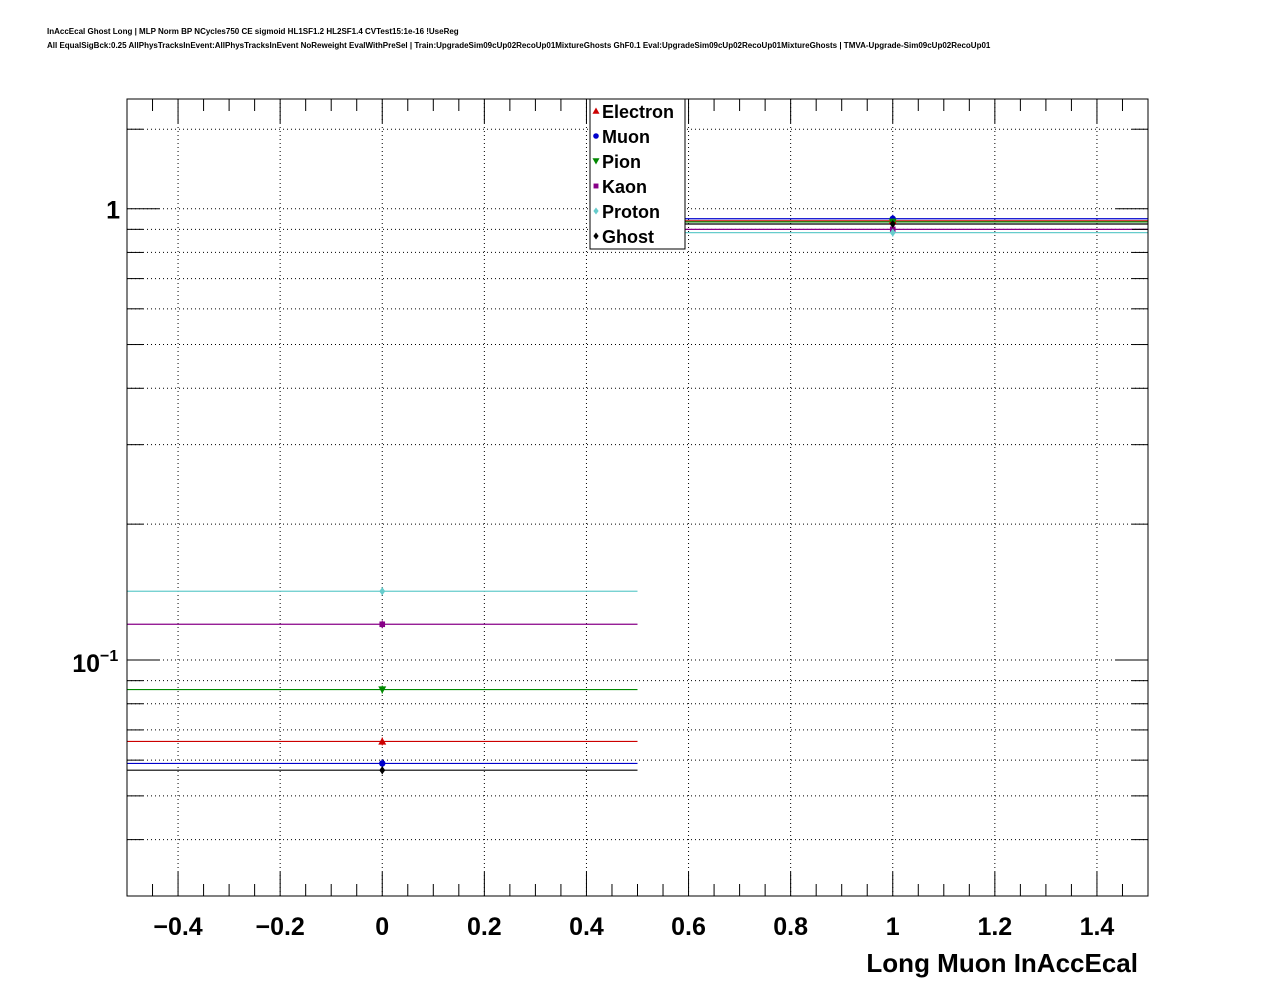  Describe the element at coordinates (893, 927) in the screenshot. I see `x-tick-label: 1` at that location.